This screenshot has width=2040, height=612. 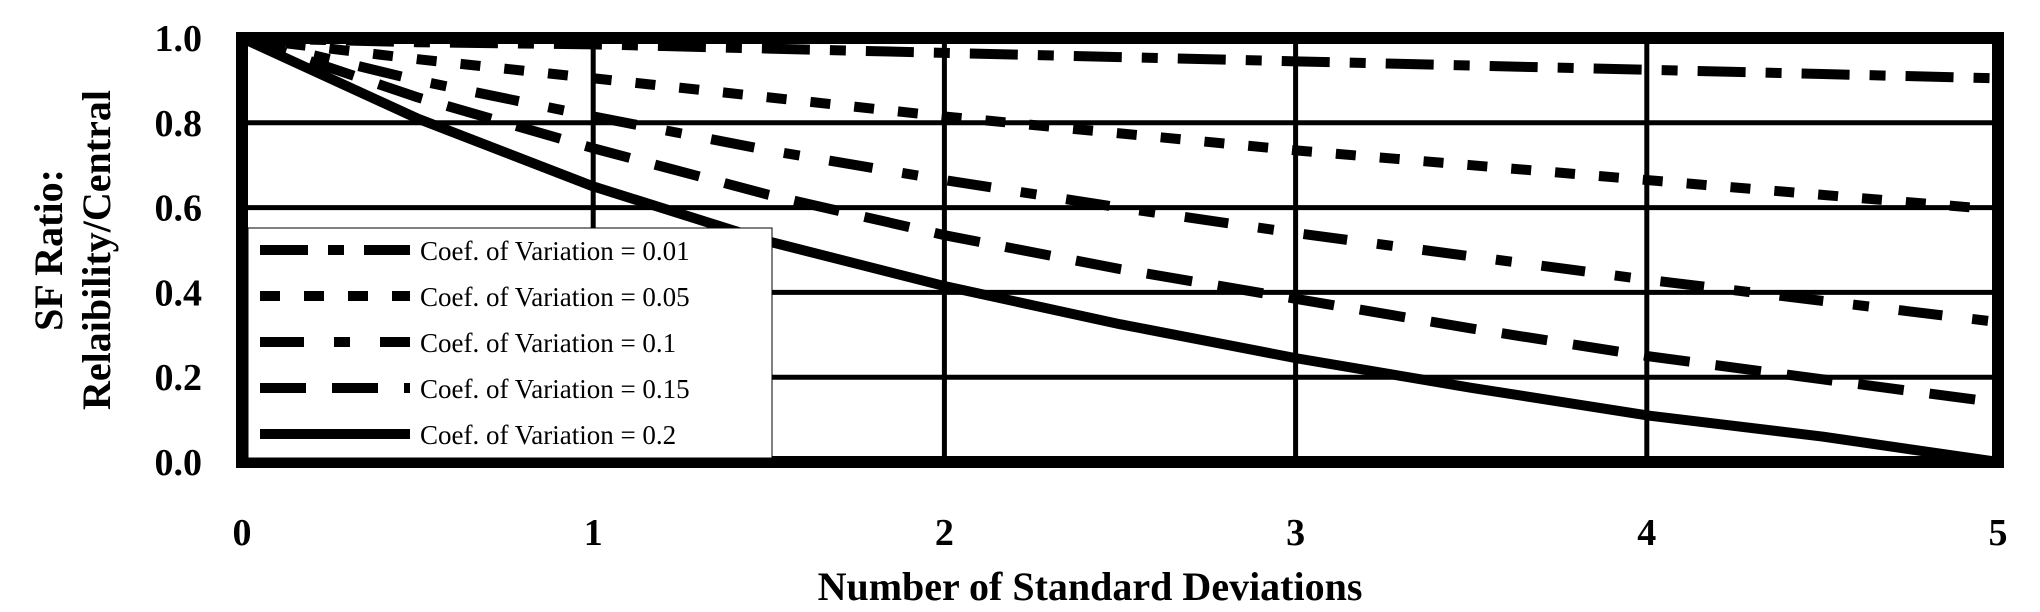 What do you see at coordinates (48, 250) in the screenshot?
I see `y-axis-title-line-1: SF Ratio:` at bounding box center [48, 250].